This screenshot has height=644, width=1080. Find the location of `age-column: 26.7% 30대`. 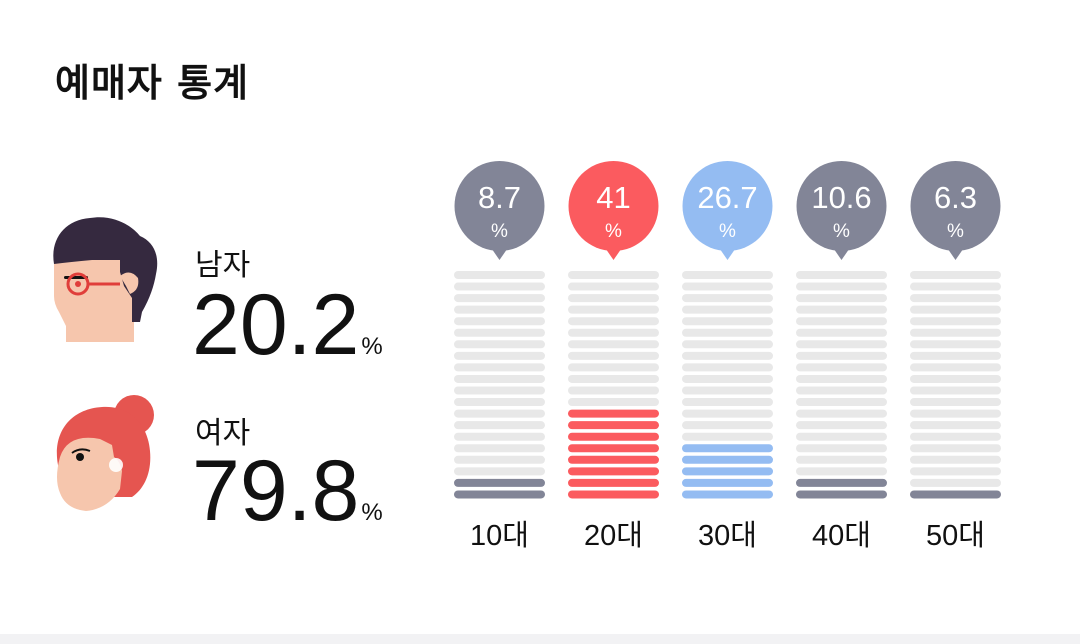

age-column: 26.7% 30대 is located at coordinates (727, 356).